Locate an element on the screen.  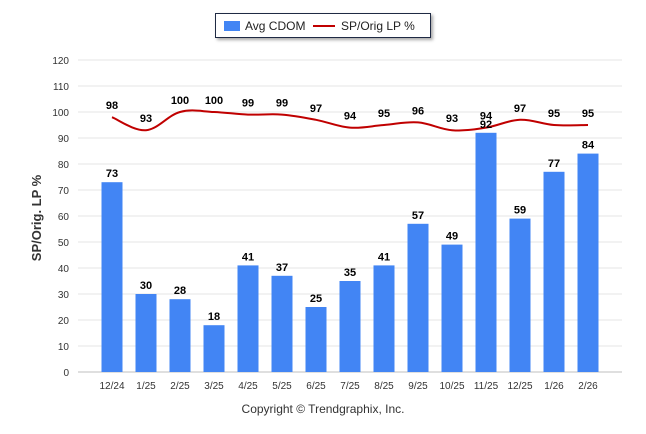
bar-value-label: 57 is located at coordinates (418, 216).